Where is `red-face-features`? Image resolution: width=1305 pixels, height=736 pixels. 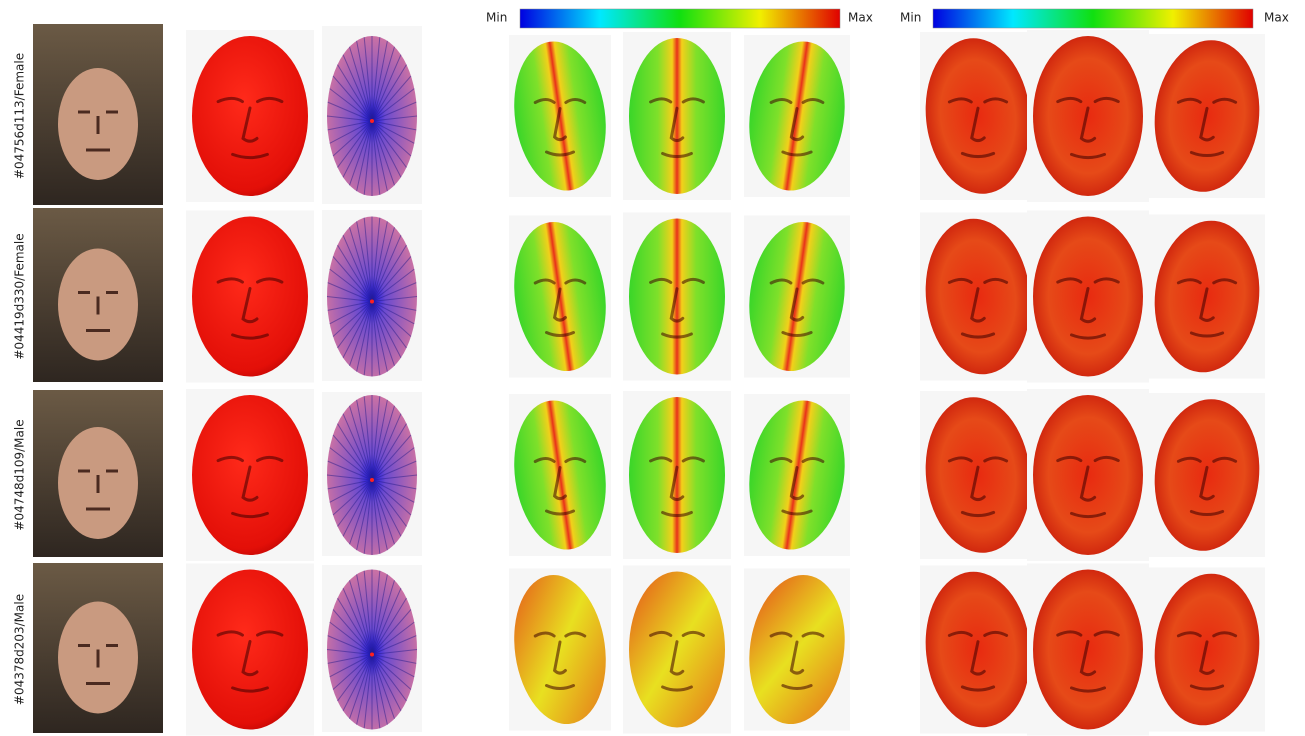
red-face-features is located at coordinates (250, 661).